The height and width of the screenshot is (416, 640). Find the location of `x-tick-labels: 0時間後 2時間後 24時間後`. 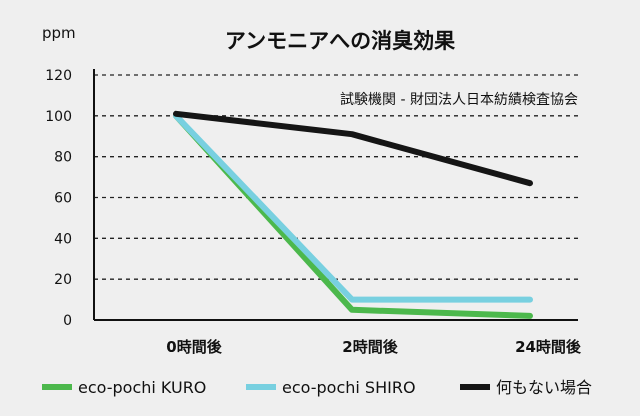

x-tick-labels: 0時間後 2時間後 24時間後 is located at coordinates (374, 347).